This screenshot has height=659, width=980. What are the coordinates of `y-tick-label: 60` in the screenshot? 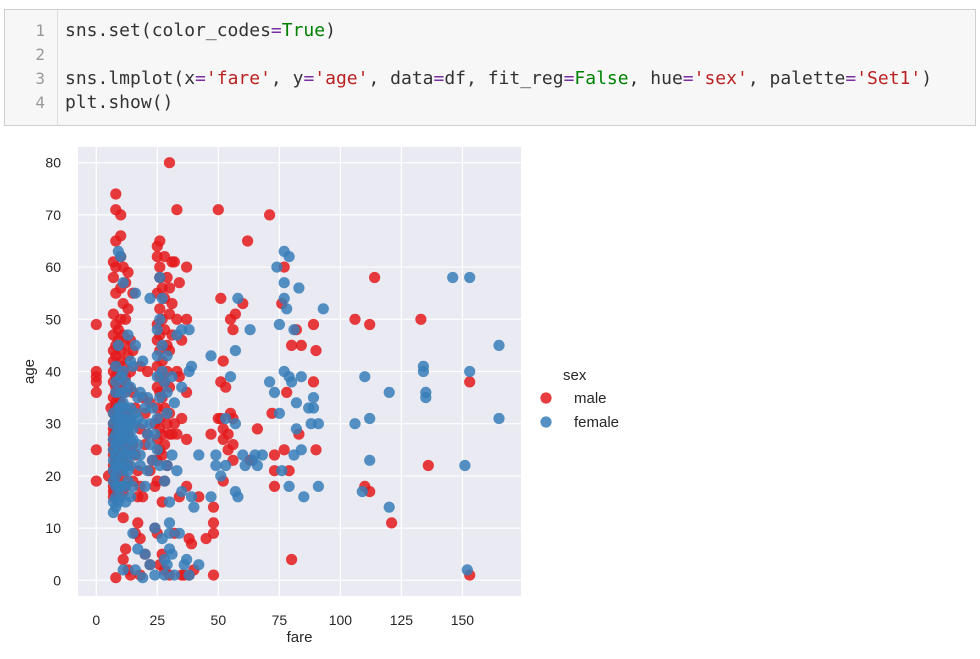 It's located at (53, 267).